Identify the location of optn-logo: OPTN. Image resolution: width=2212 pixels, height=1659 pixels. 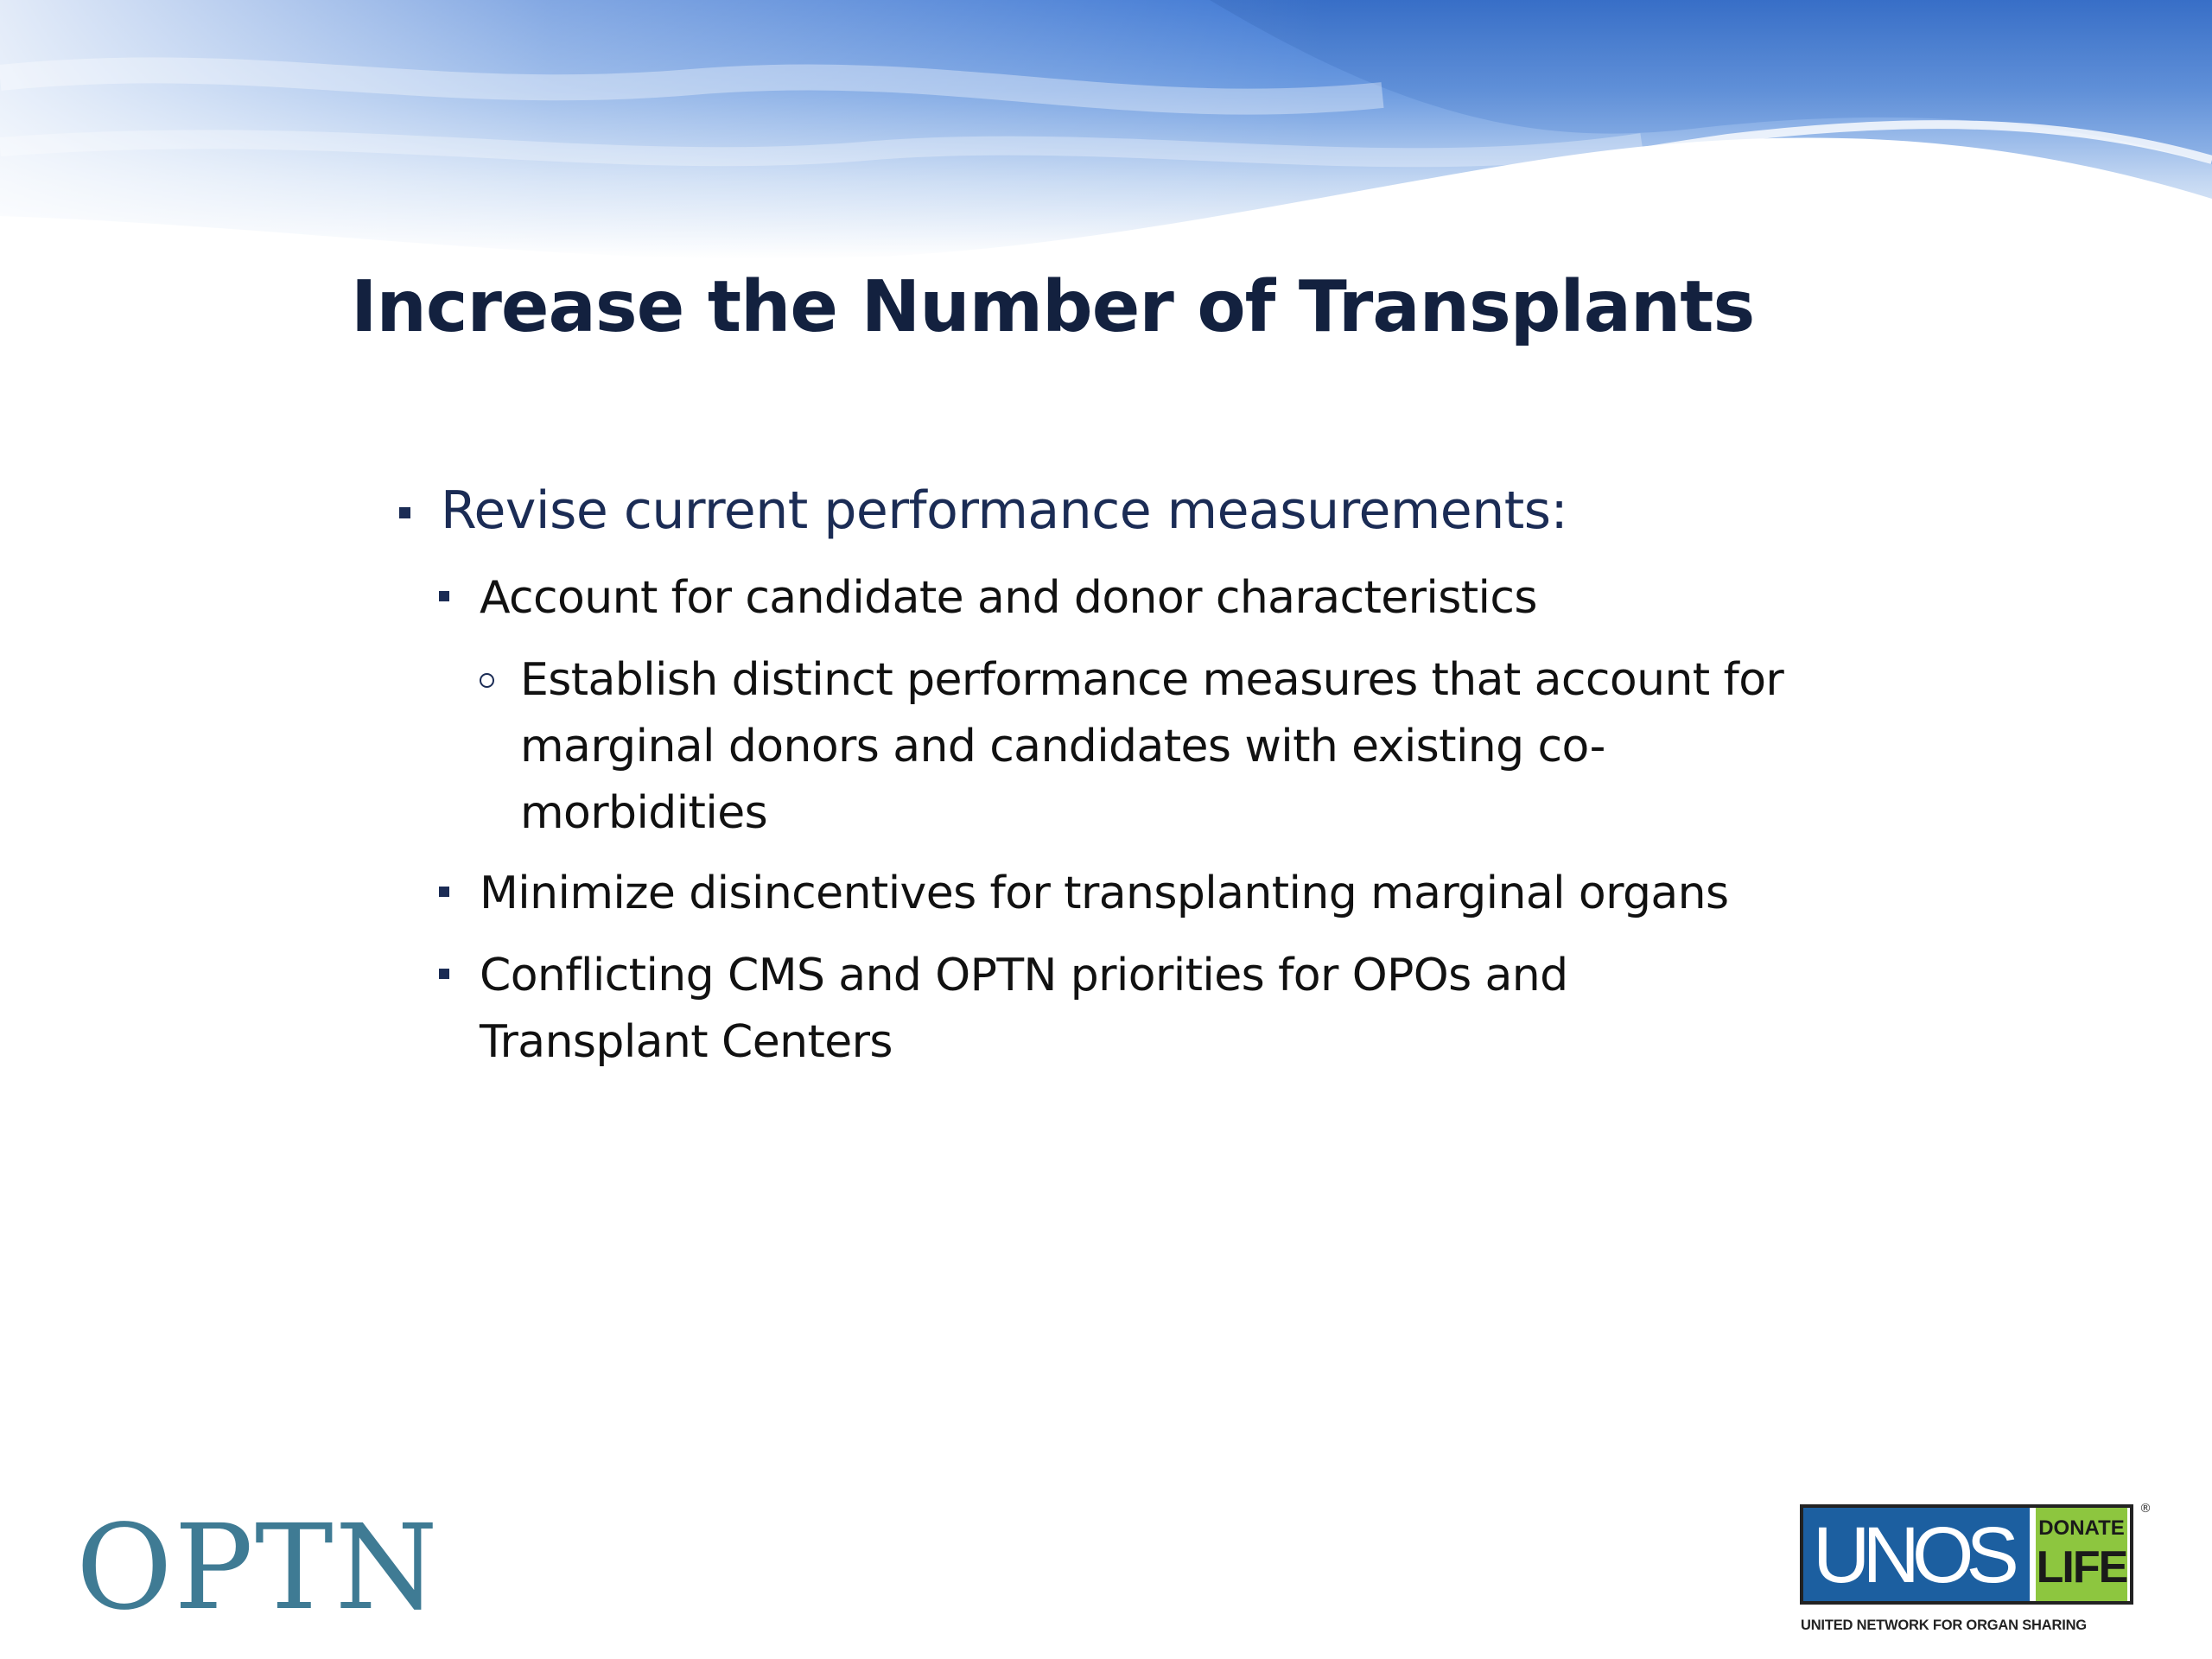
(258, 1568).